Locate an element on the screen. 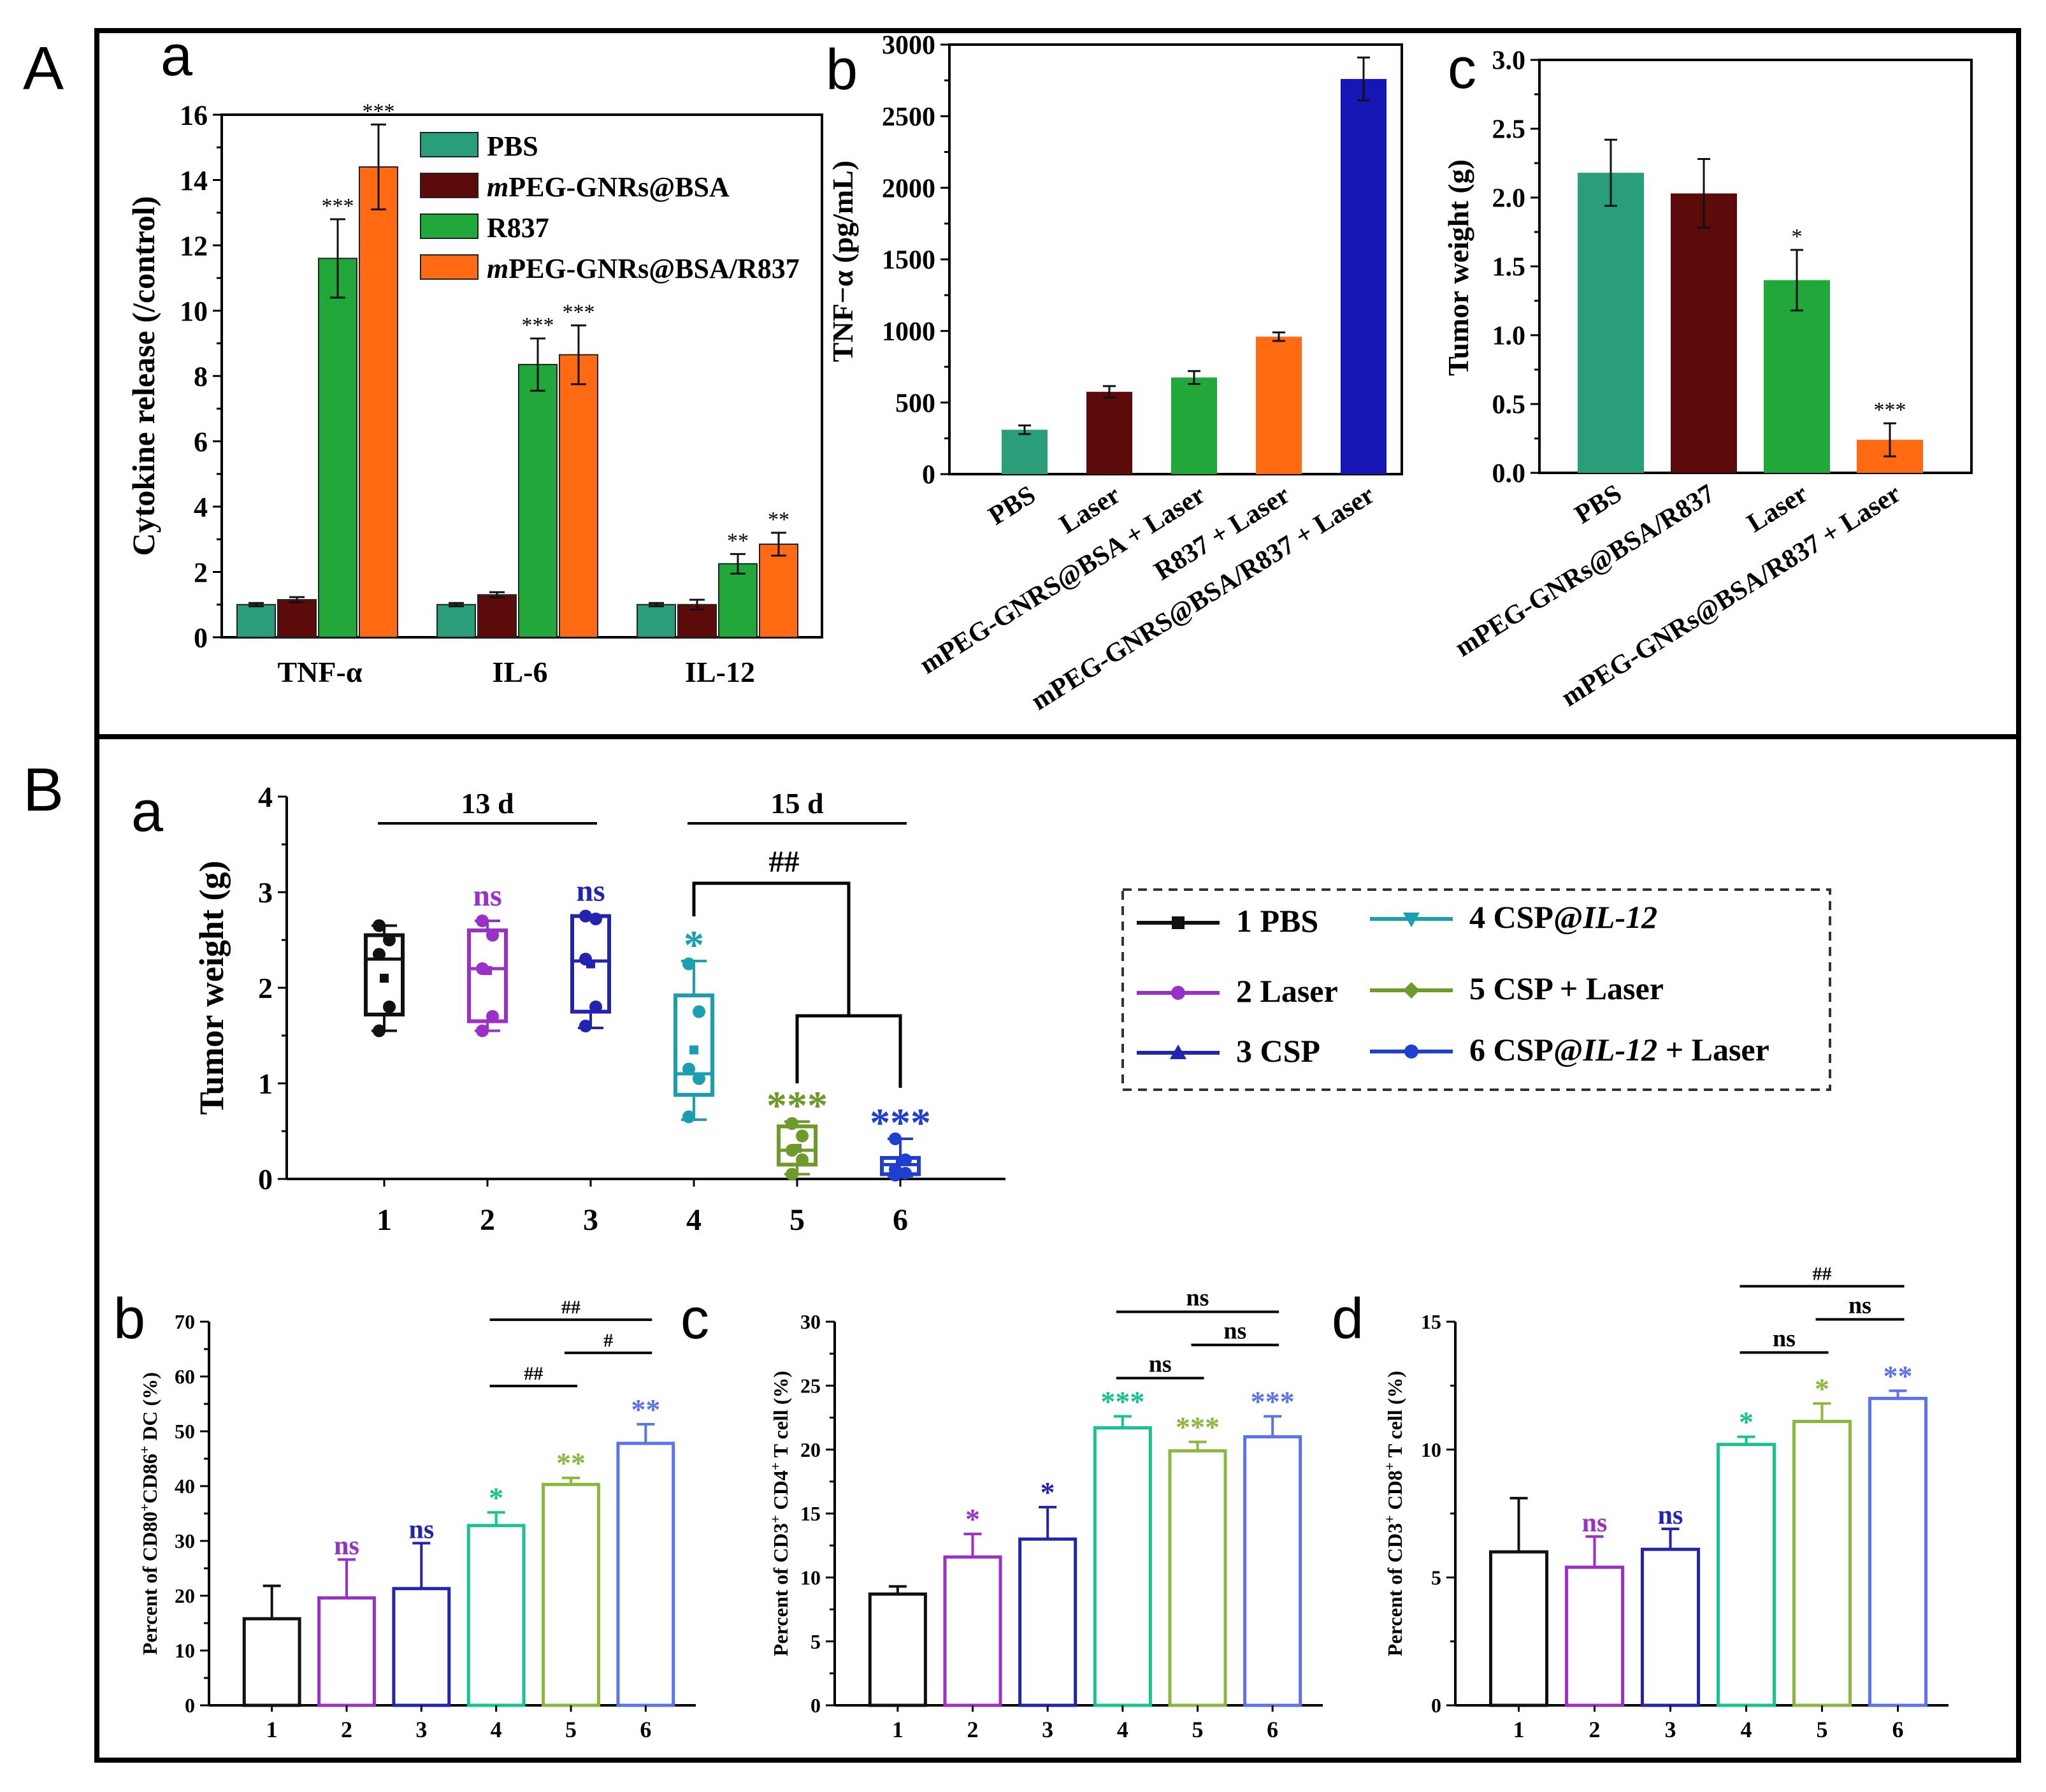 This screenshot has height=1792, width=2046. y-tick-label: 1.5 is located at coordinates (1509, 267).